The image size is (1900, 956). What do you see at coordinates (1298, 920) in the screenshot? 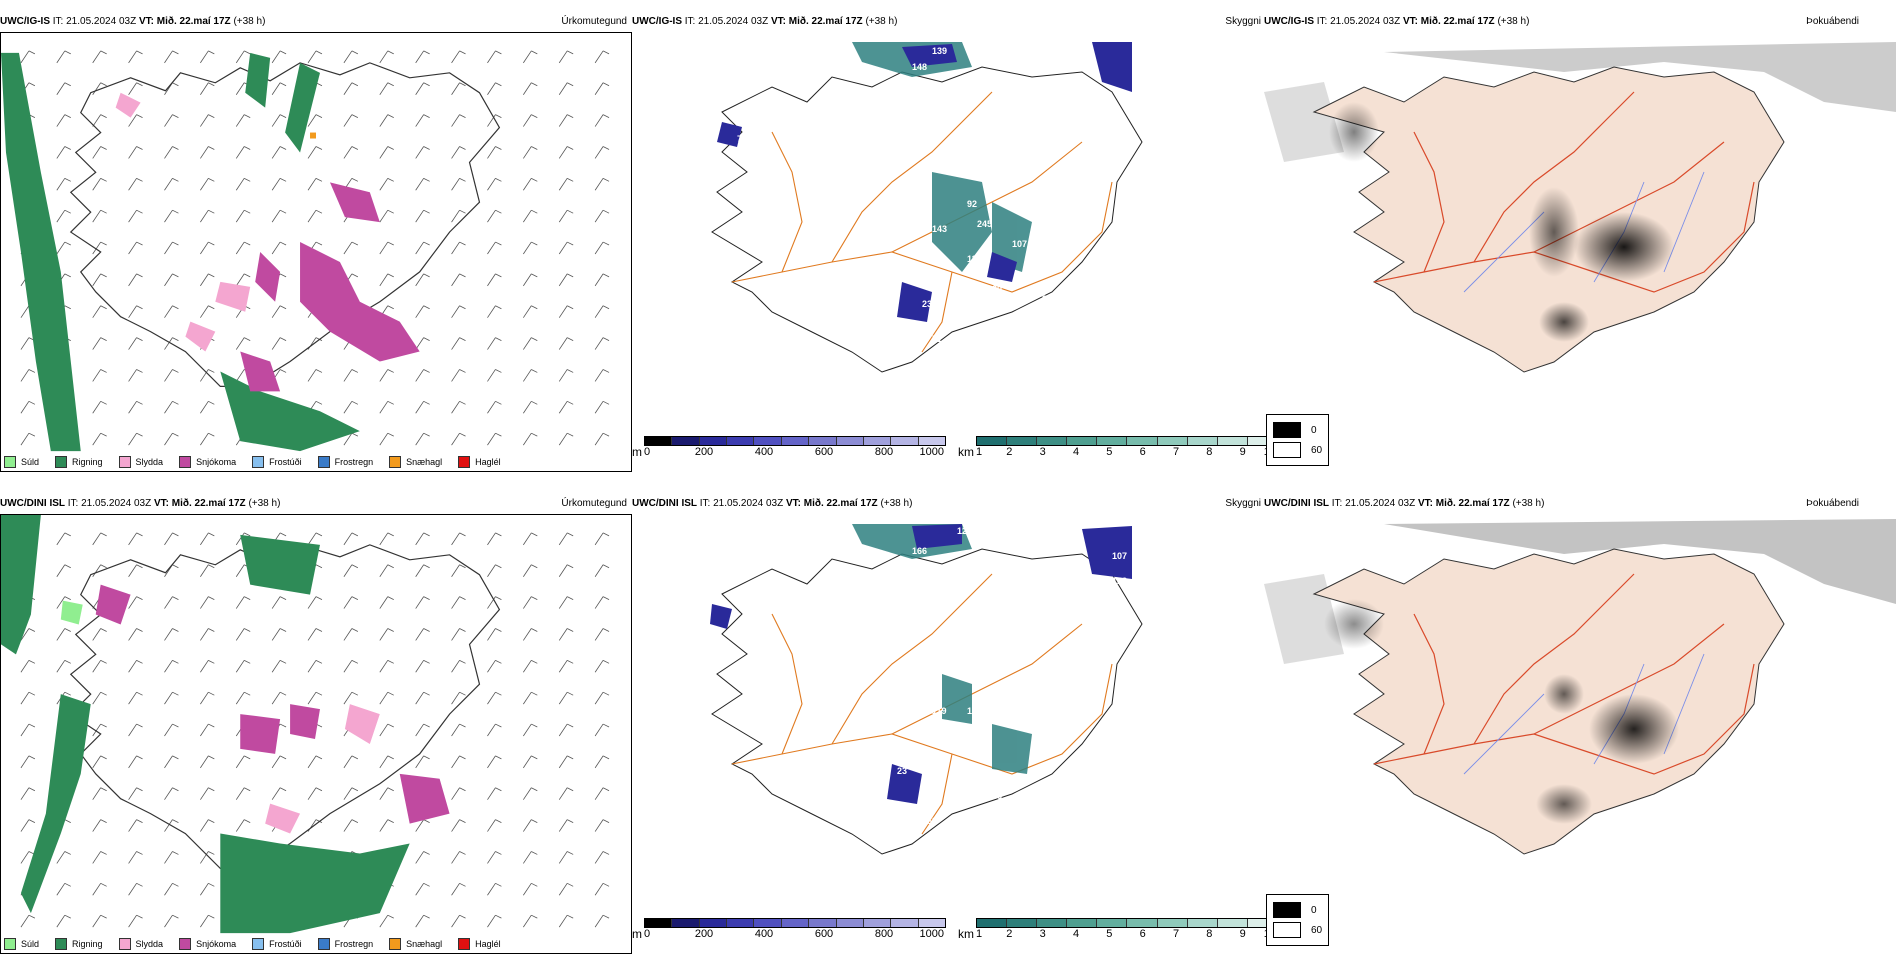
I see `fog-legend: 0 60` at bounding box center [1298, 920].